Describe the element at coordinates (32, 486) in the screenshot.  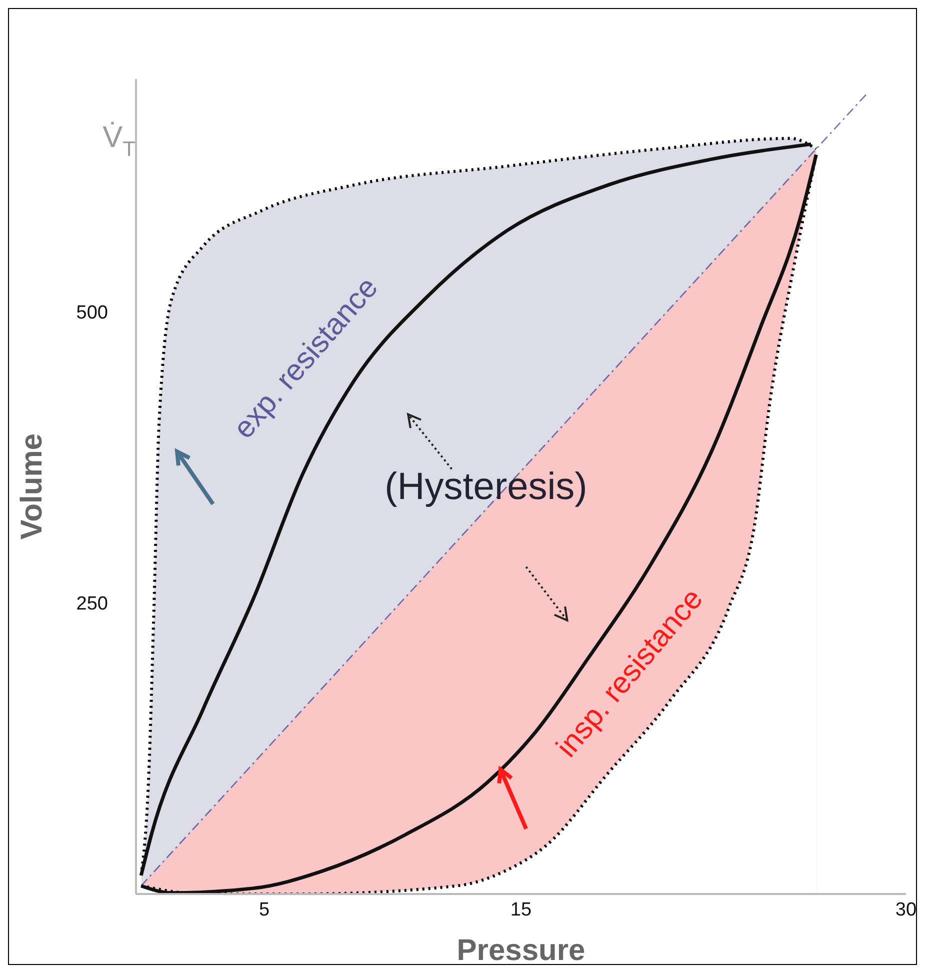
I see `y-axis-title: Volume` at that location.